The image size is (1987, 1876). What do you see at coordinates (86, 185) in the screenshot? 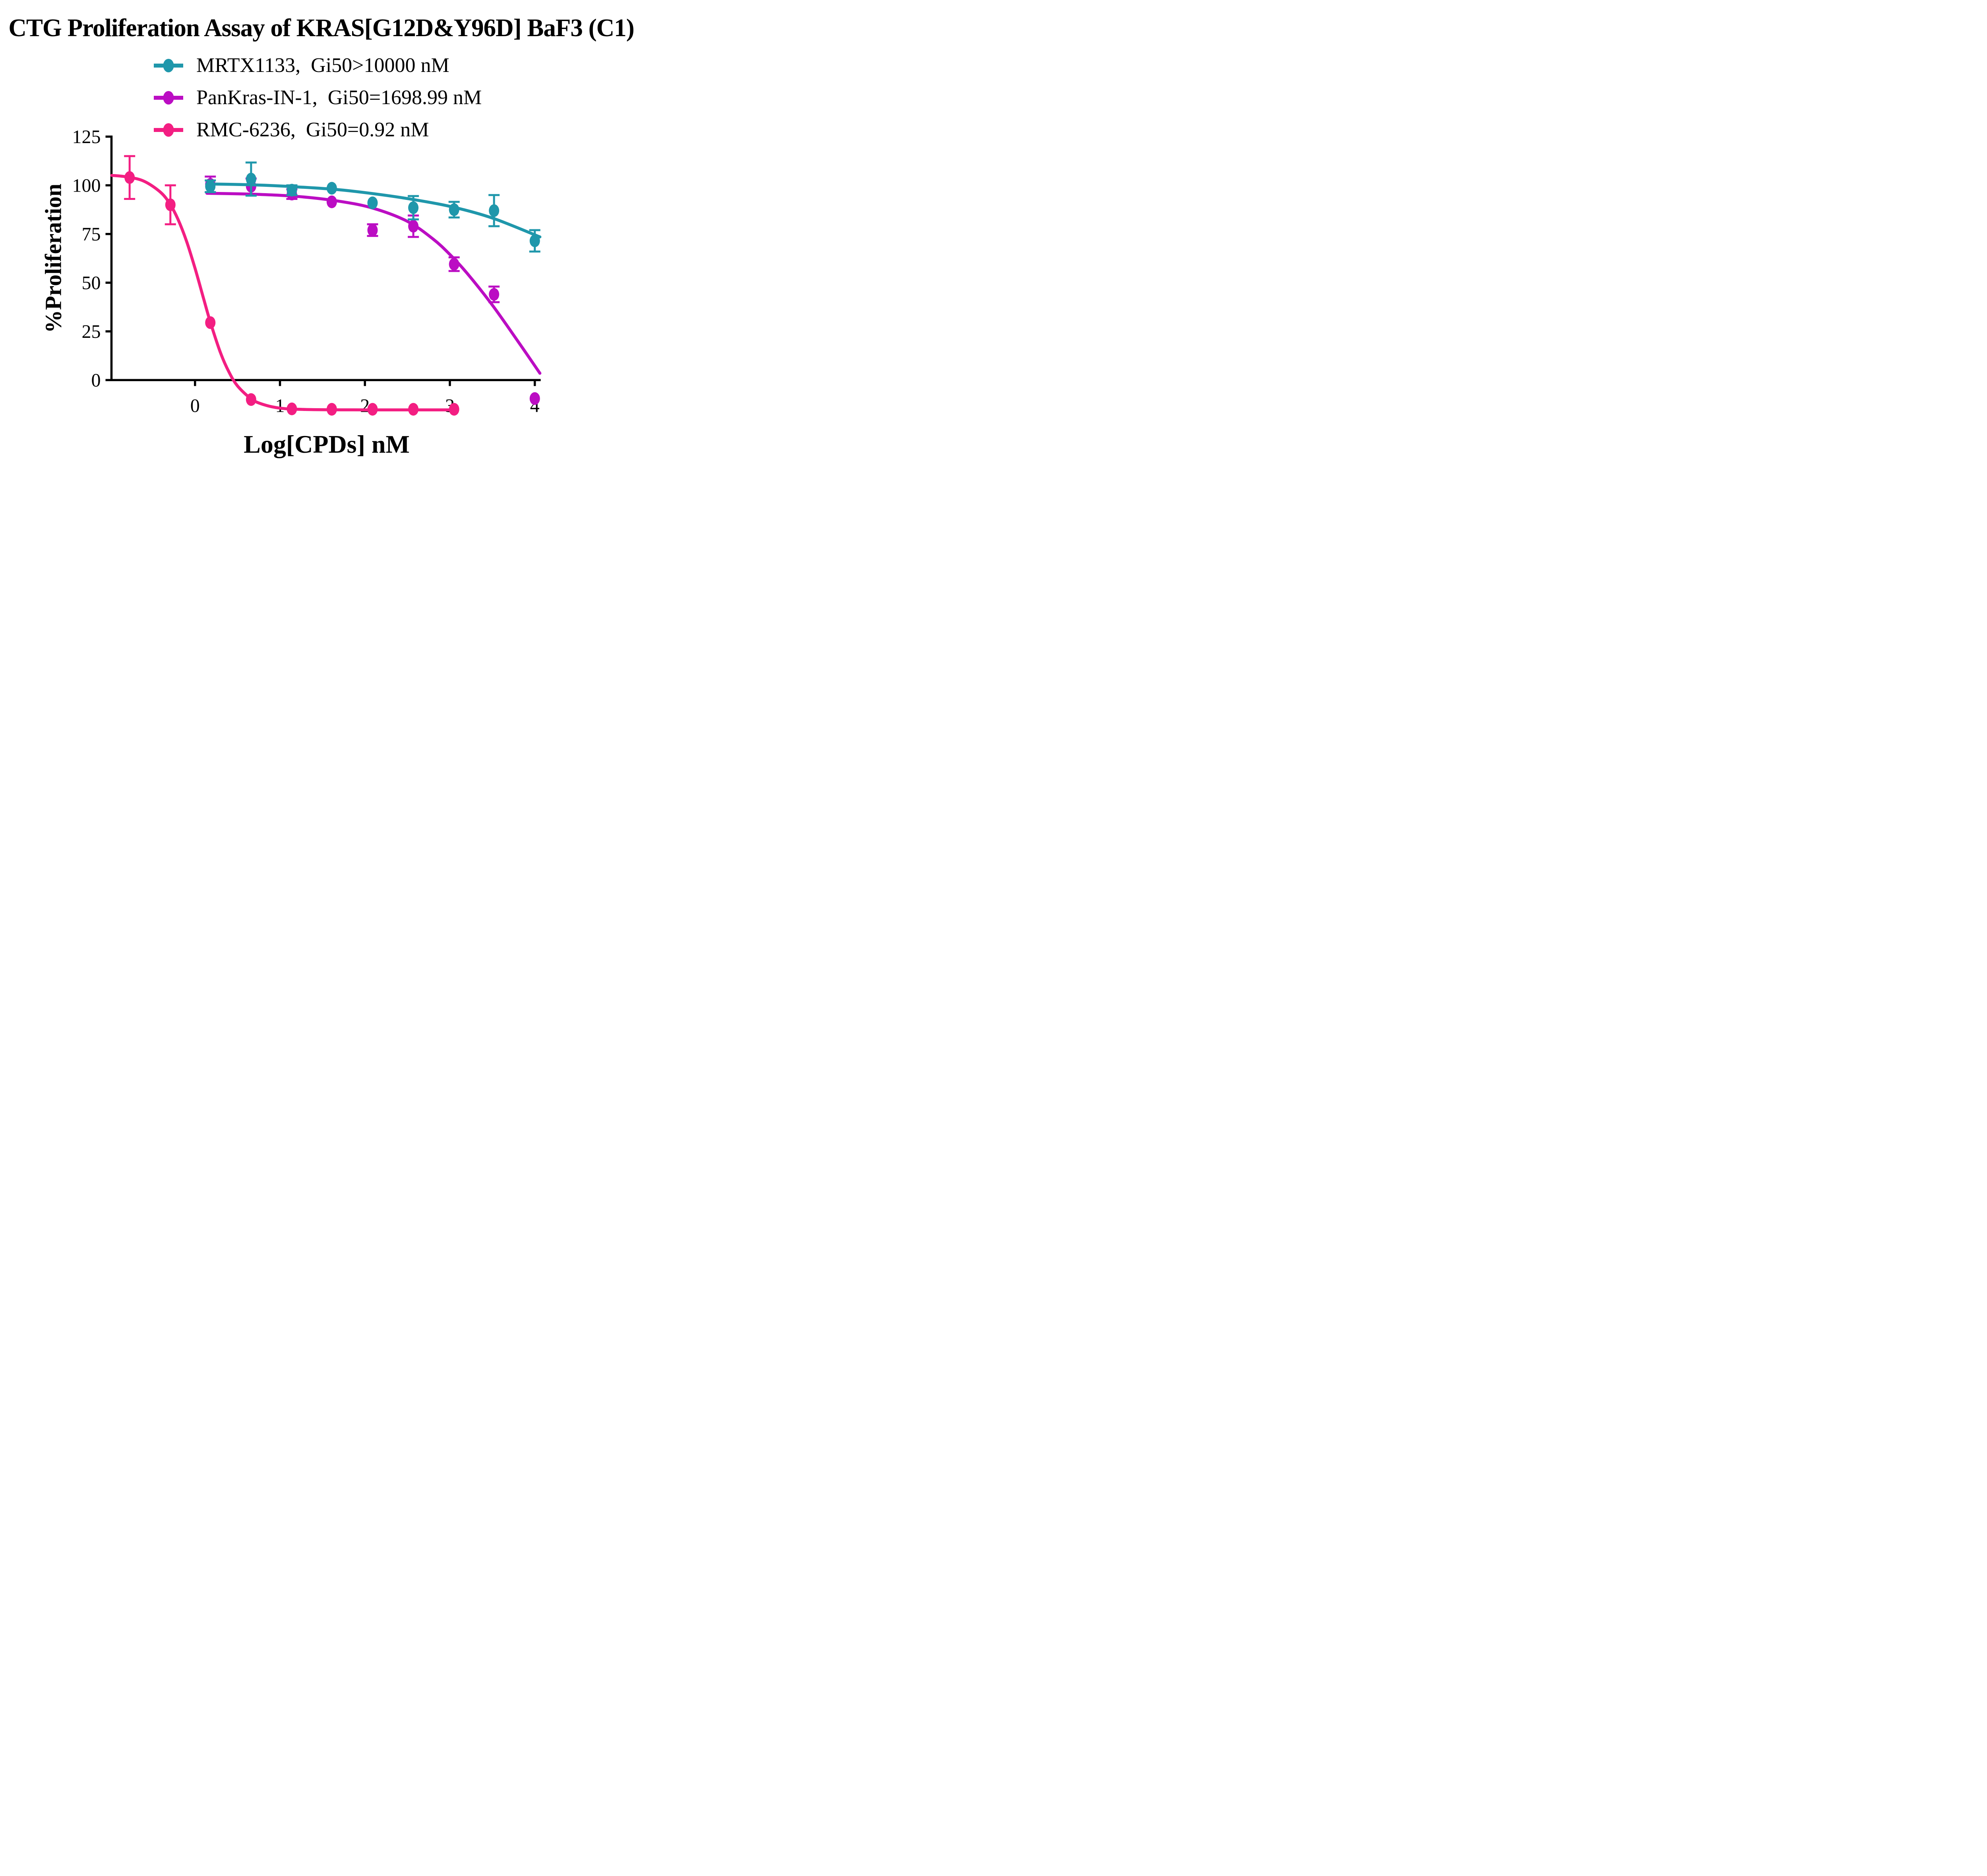
I see `y-tick-label: 100` at bounding box center [86, 185].